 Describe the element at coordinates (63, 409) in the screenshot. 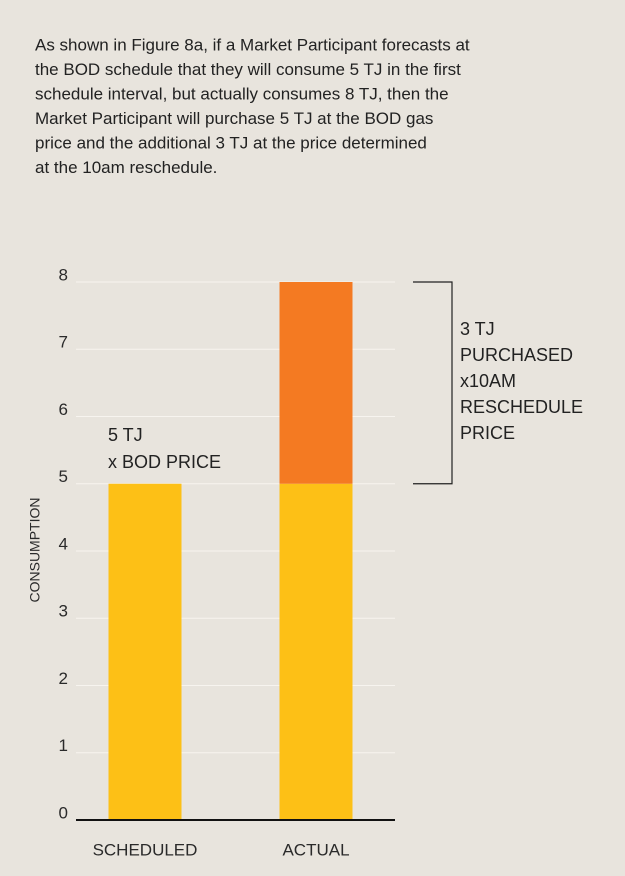

I see `y-tick-label: 6` at that location.